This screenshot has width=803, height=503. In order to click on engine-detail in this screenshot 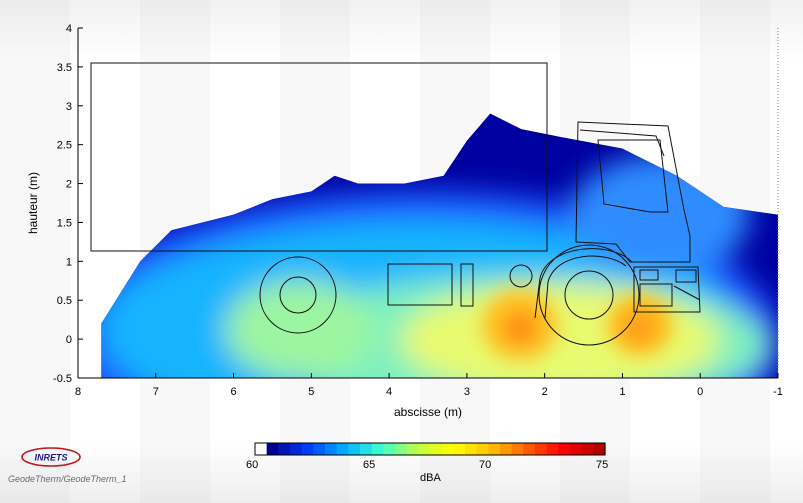, I will do `click(668, 288)`.